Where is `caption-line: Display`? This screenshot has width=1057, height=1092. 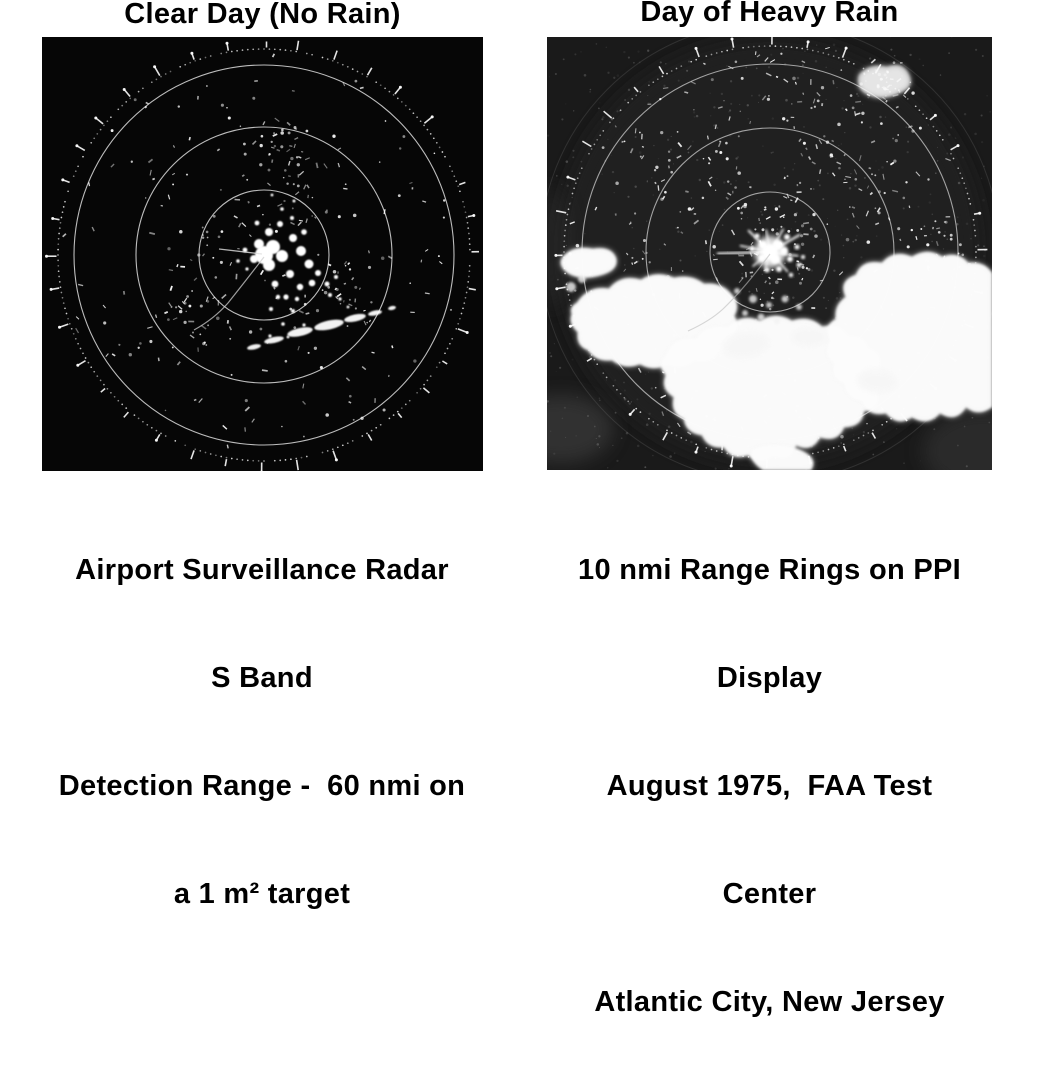 caption-line: Display is located at coordinates (769, 678).